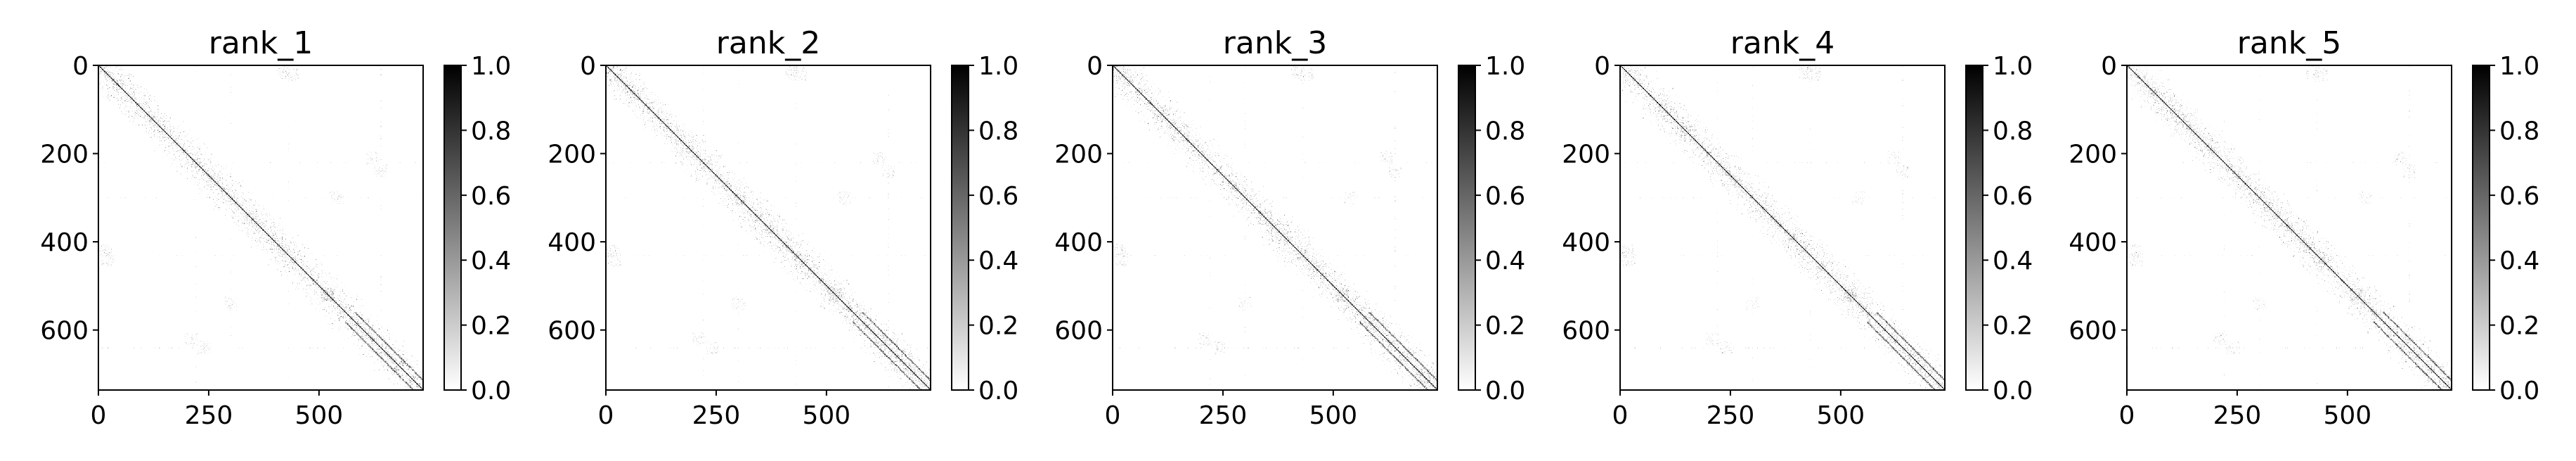 The image size is (2576, 461). I want to click on panel-title: rank_4, so click(1782, 43).